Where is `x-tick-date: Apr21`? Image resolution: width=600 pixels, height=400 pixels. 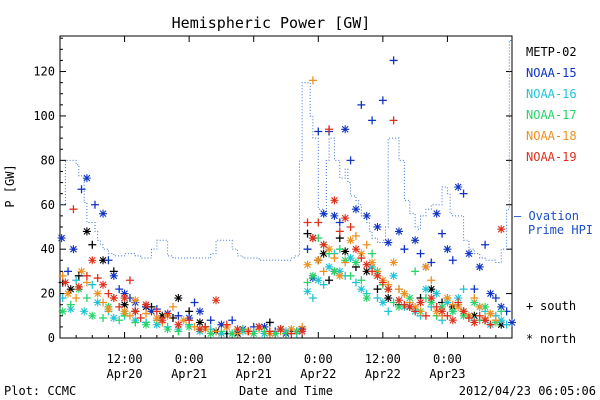
x-tick-date: Apr21 is located at coordinates (189, 374).